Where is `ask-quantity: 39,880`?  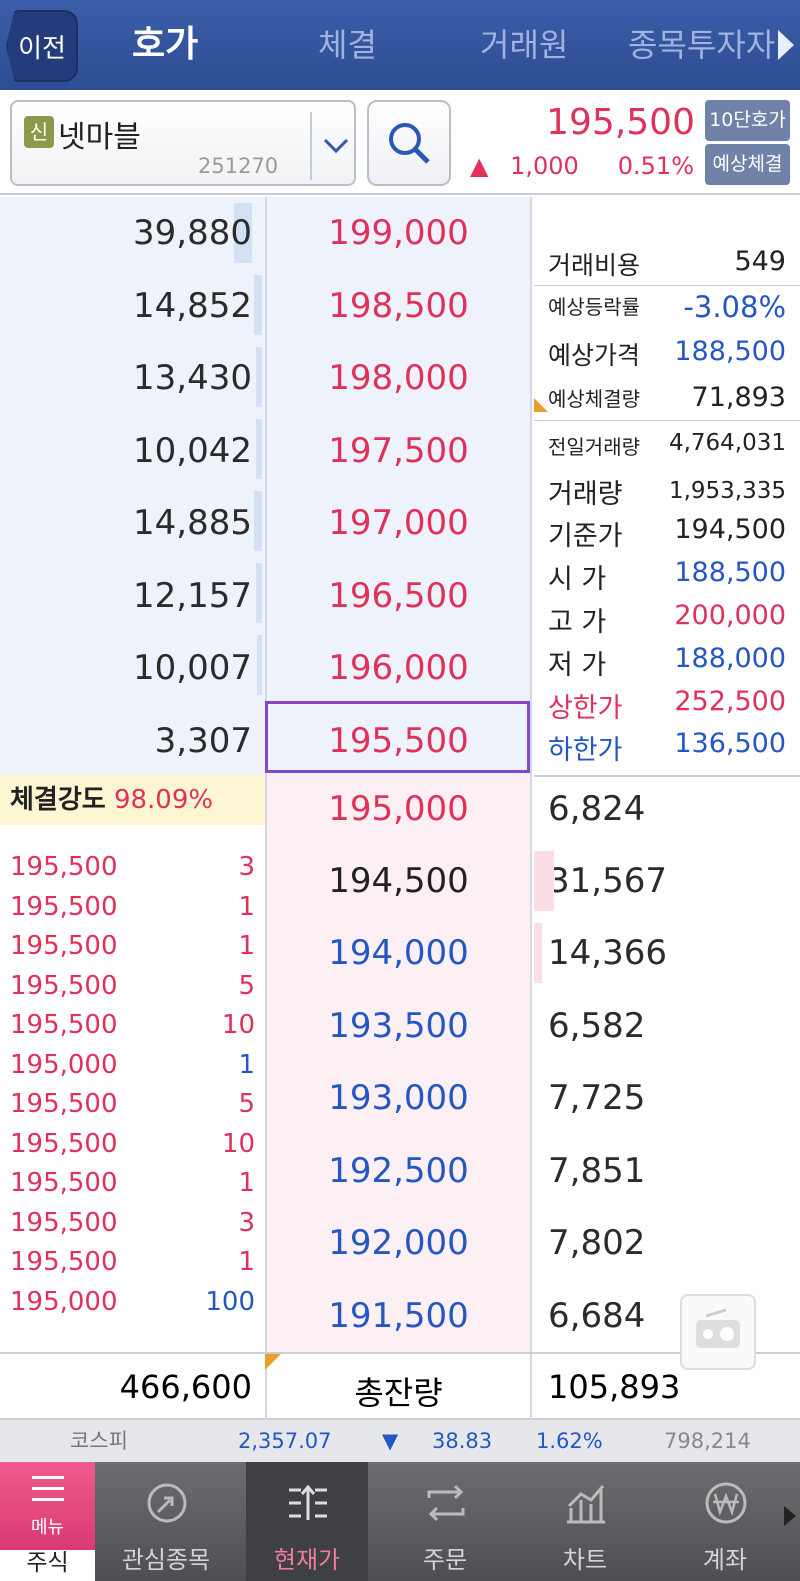
ask-quantity: 39,880 is located at coordinates (192, 233).